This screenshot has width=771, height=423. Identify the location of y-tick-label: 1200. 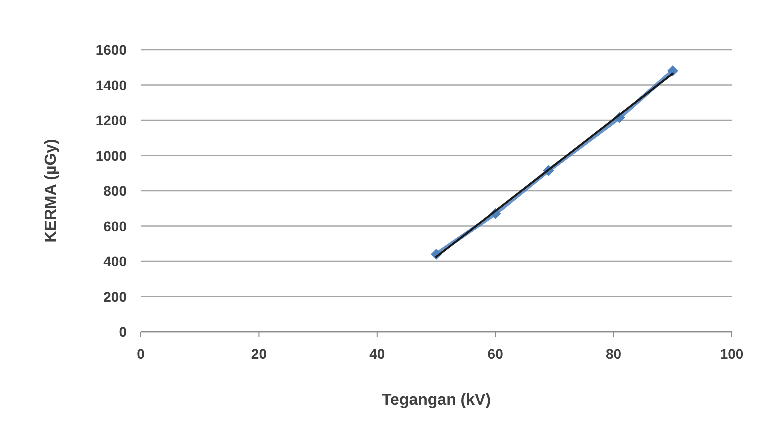
(112, 120).